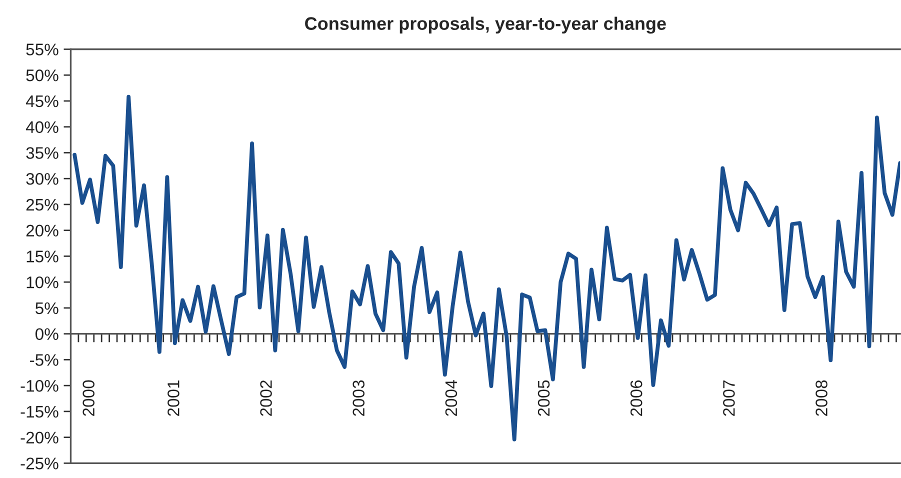 The width and height of the screenshot is (901, 478). Describe the element at coordinates (42, 50) in the screenshot. I see `y-tick-label: 55%` at that location.